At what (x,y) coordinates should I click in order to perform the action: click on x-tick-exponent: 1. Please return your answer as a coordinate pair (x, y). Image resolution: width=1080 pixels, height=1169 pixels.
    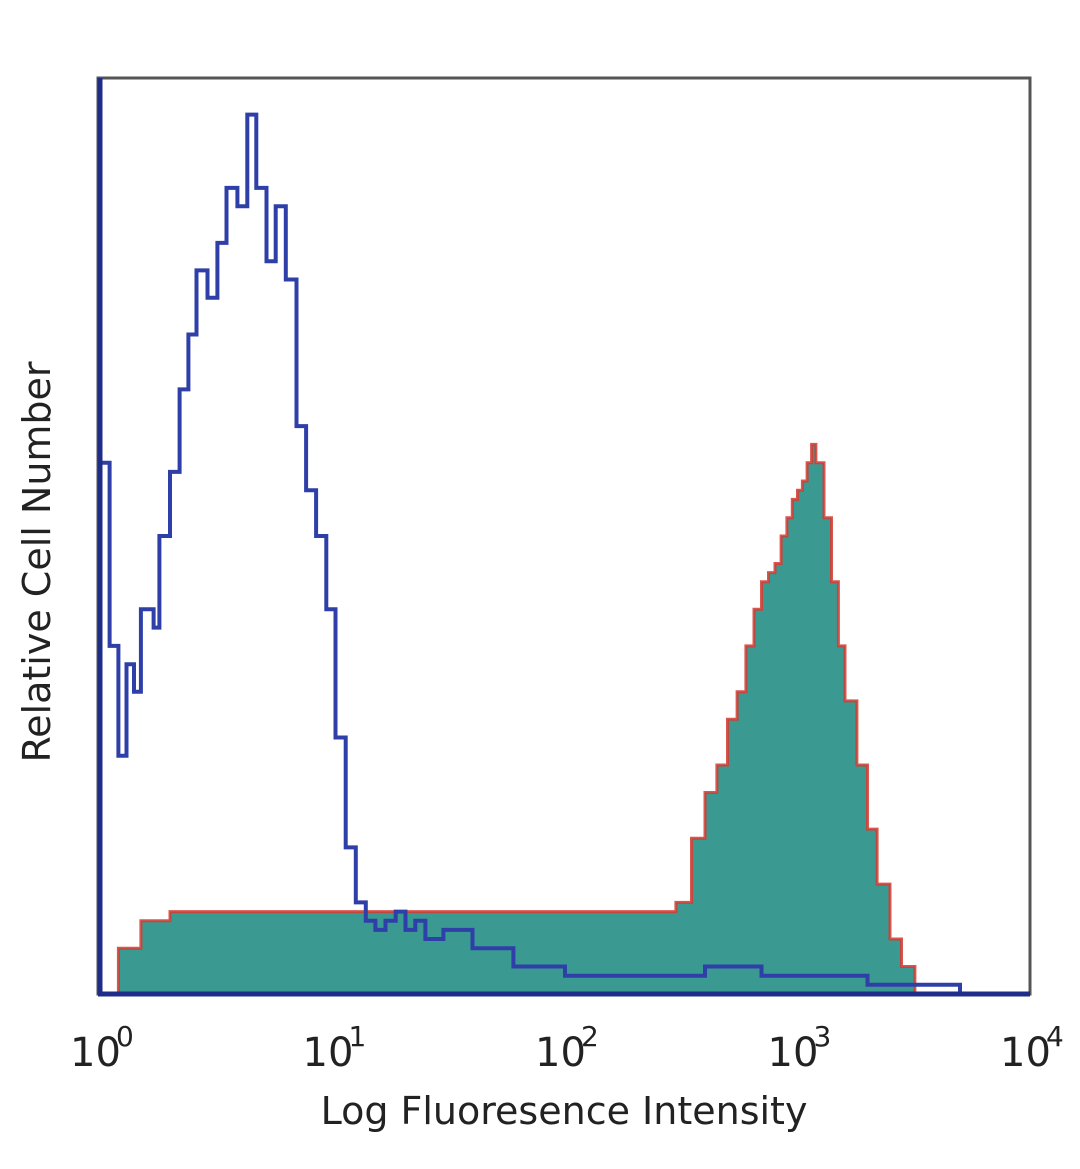
    Looking at the image, I should click on (358, 1036).